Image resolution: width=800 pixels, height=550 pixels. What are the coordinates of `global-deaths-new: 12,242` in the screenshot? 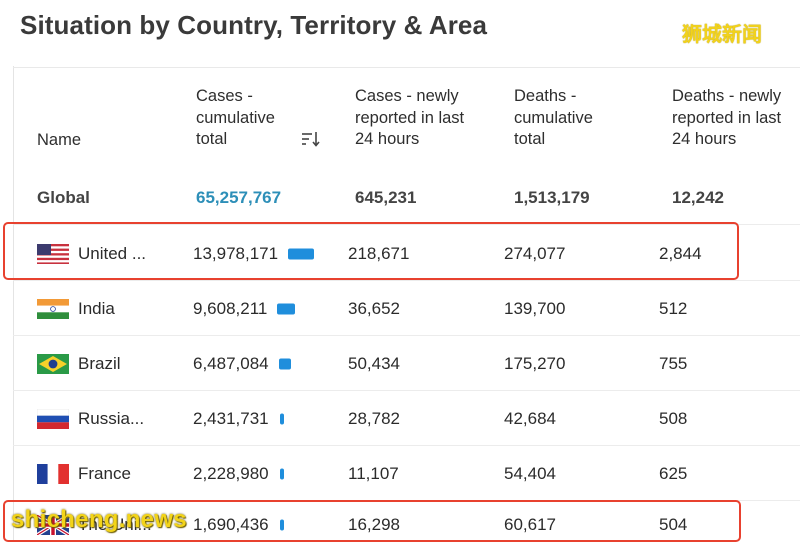 It's located at (698, 197).